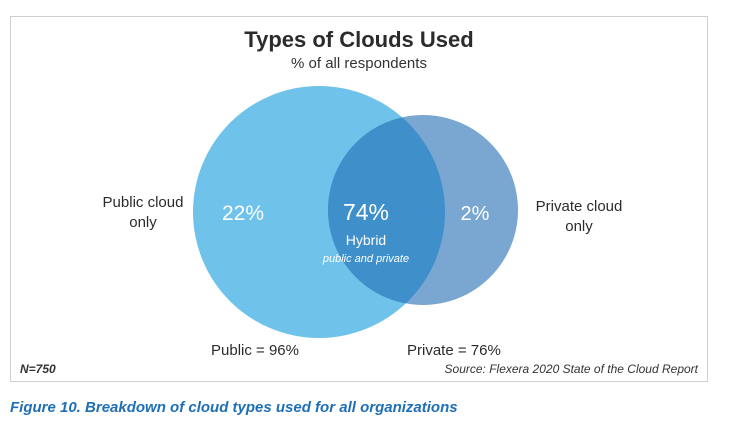 The width and height of the screenshot is (740, 439). I want to click on hybrid-sublabel: public and private, so click(365, 259).